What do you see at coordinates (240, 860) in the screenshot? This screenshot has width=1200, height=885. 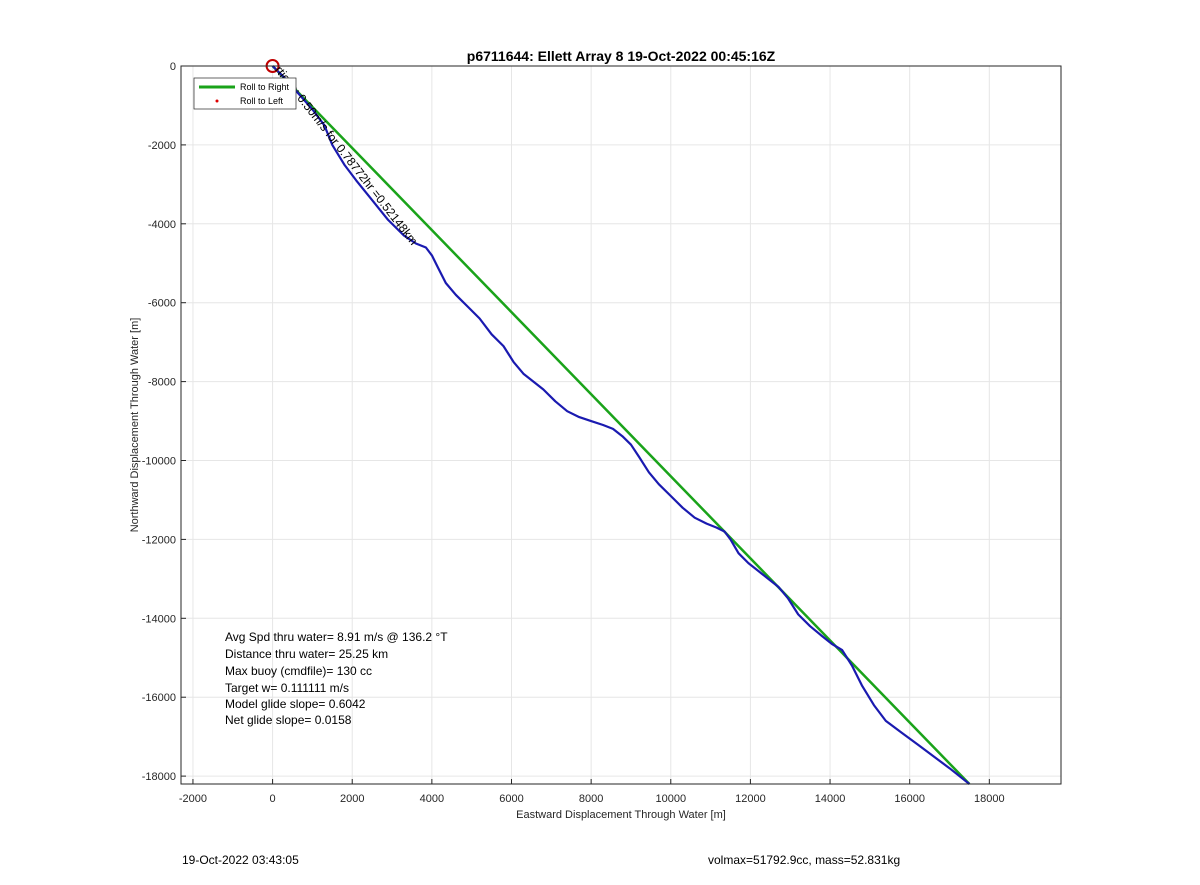 I see `footer-timestamp: 19-Oct-2022 03:43:05` at bounding box center [240, 860].